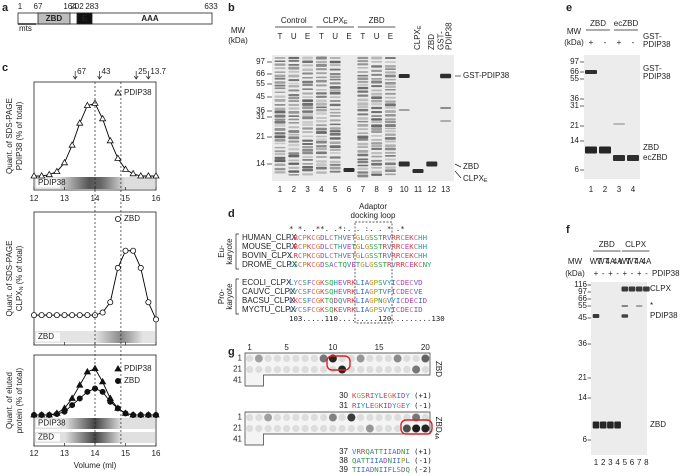 The width and height of the screenshot is (685, 475). I want to click on lane-number: 7, so click(363, 189).